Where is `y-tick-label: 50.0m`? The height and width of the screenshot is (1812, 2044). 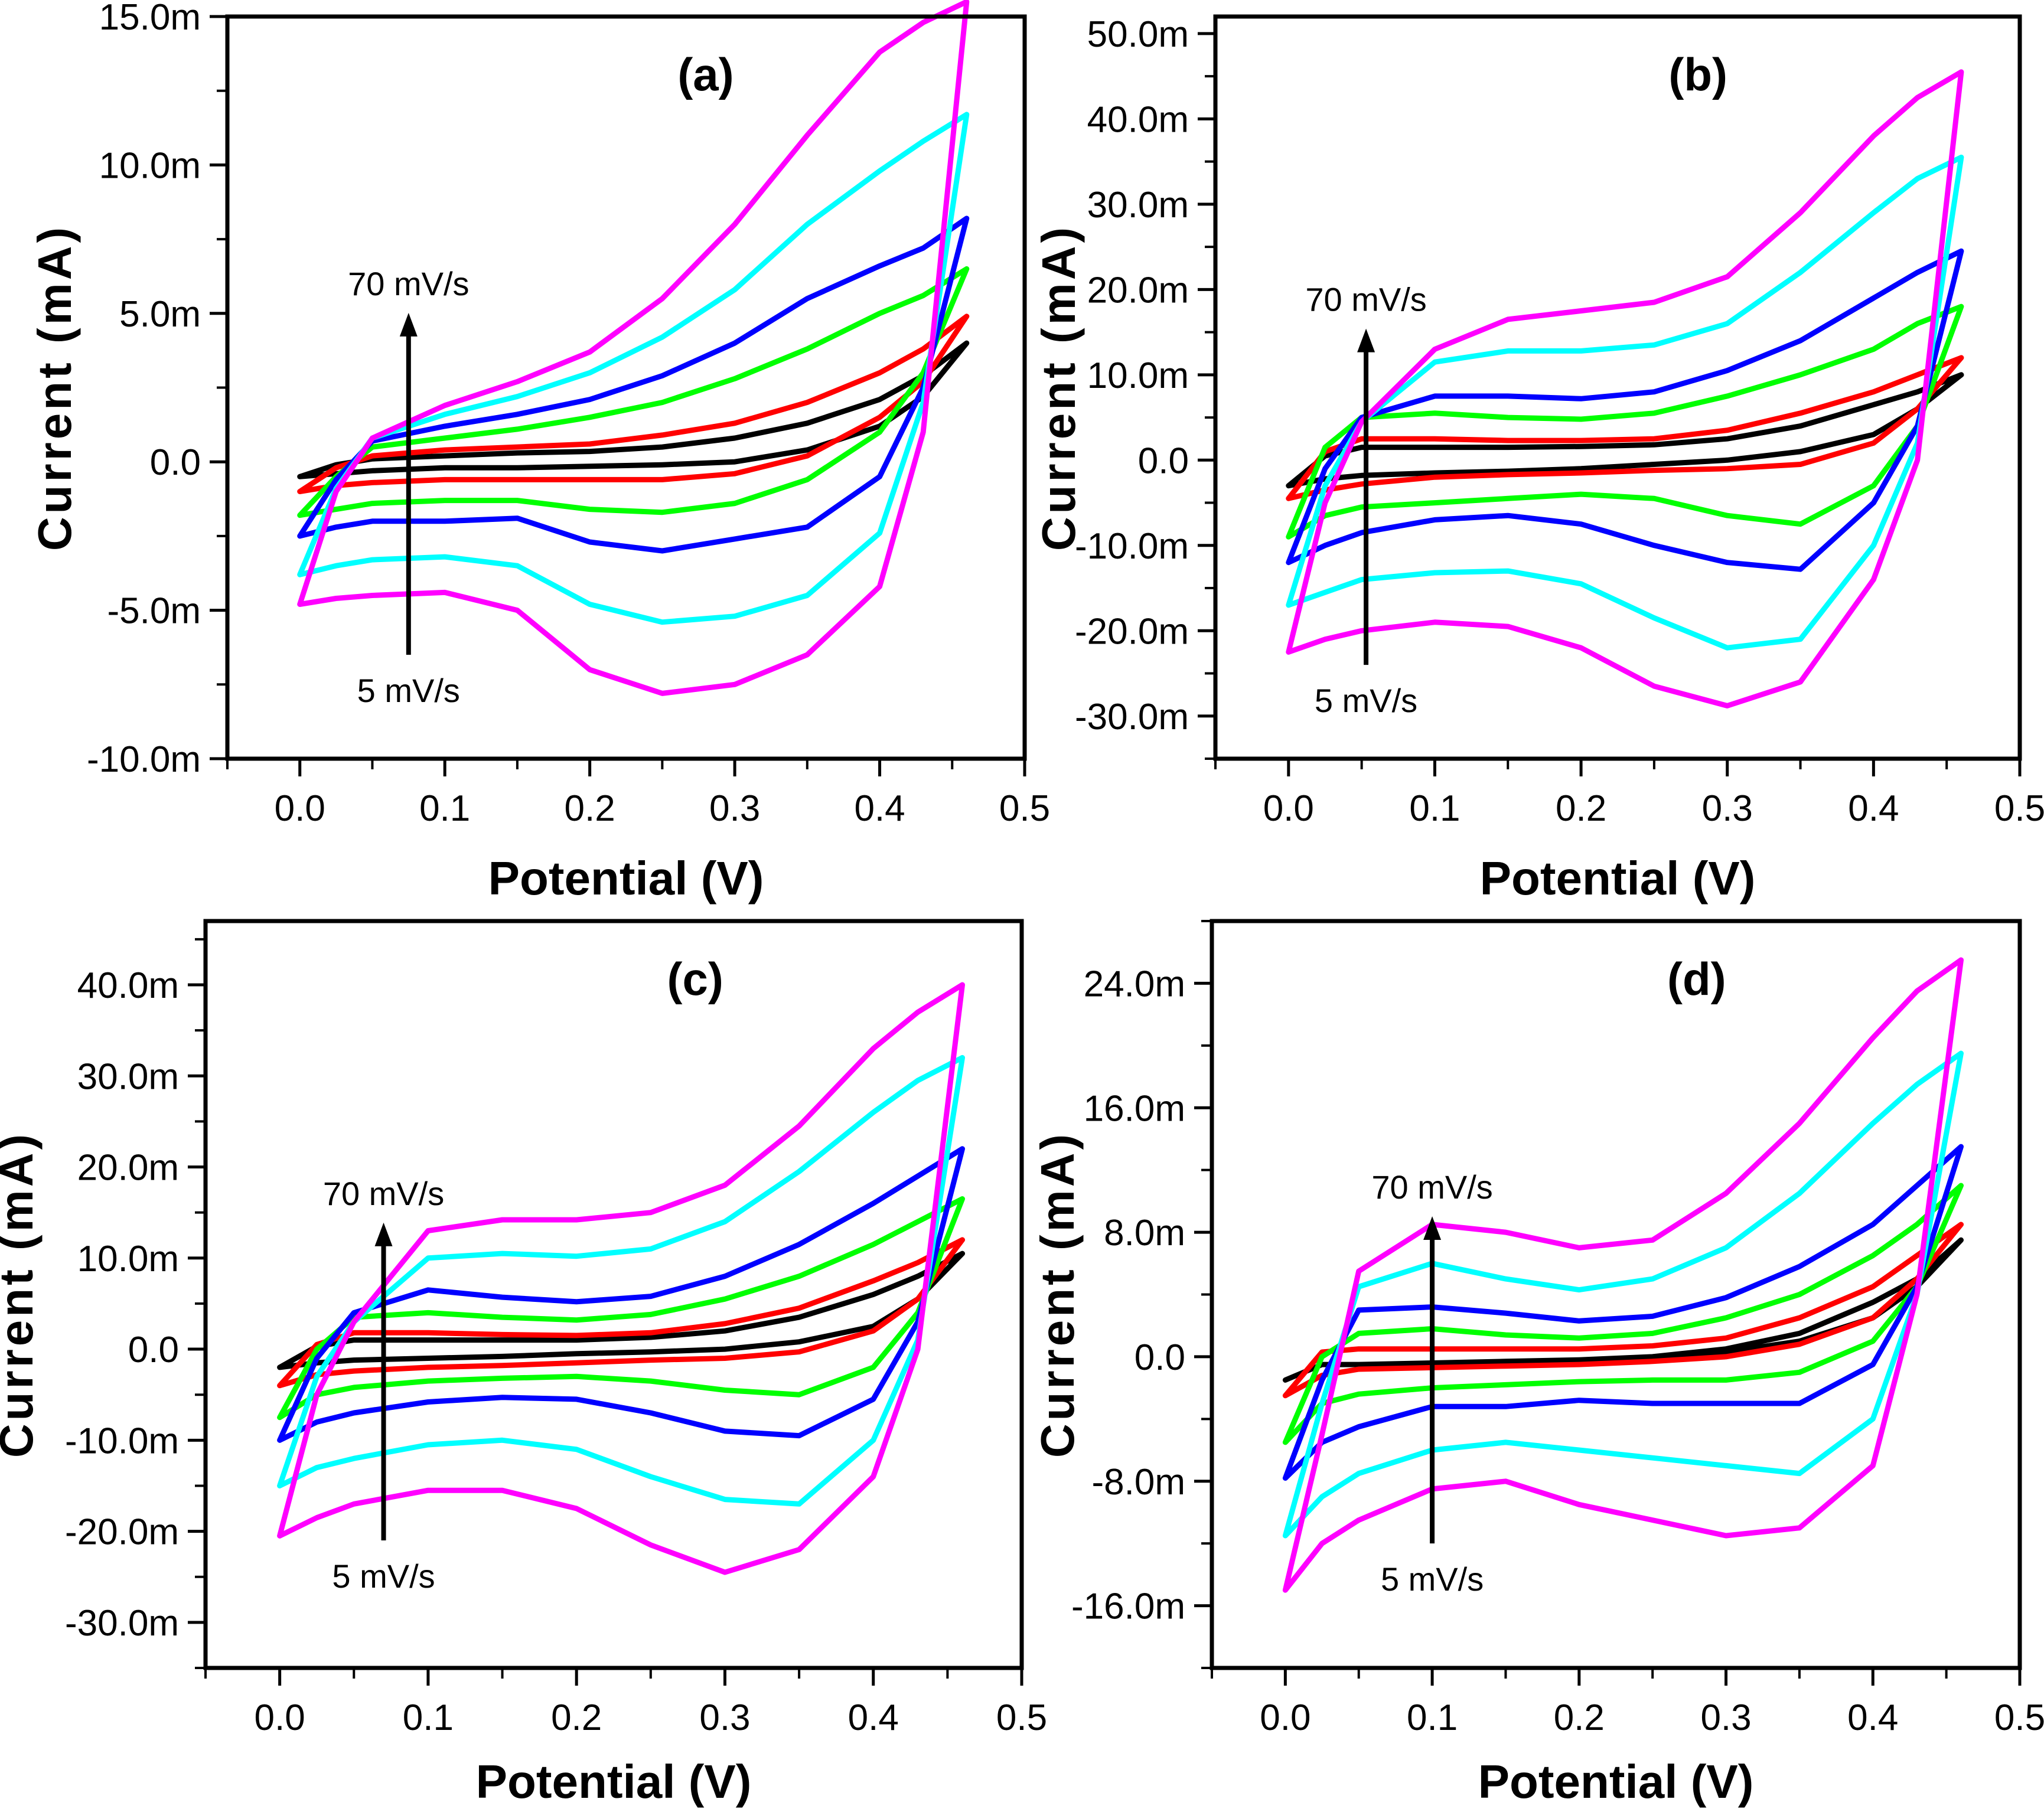 y-tick-label: 50.0m is located at coordinates (1138, 34).